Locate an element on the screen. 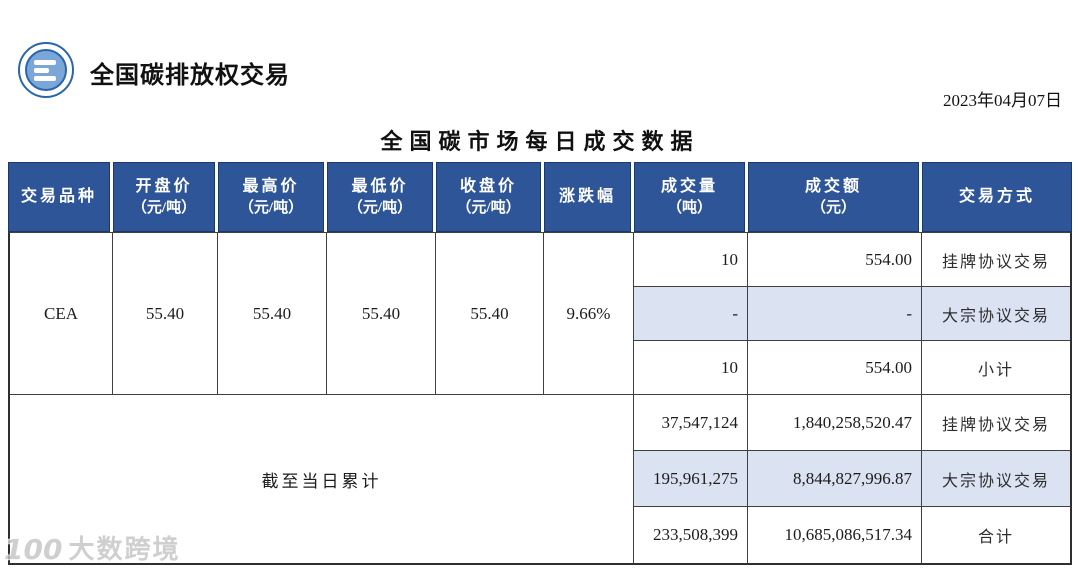 The height and width of the screenshot is (576, 1080). col-header-unit: （吨） is located at coordinates (689, 208).